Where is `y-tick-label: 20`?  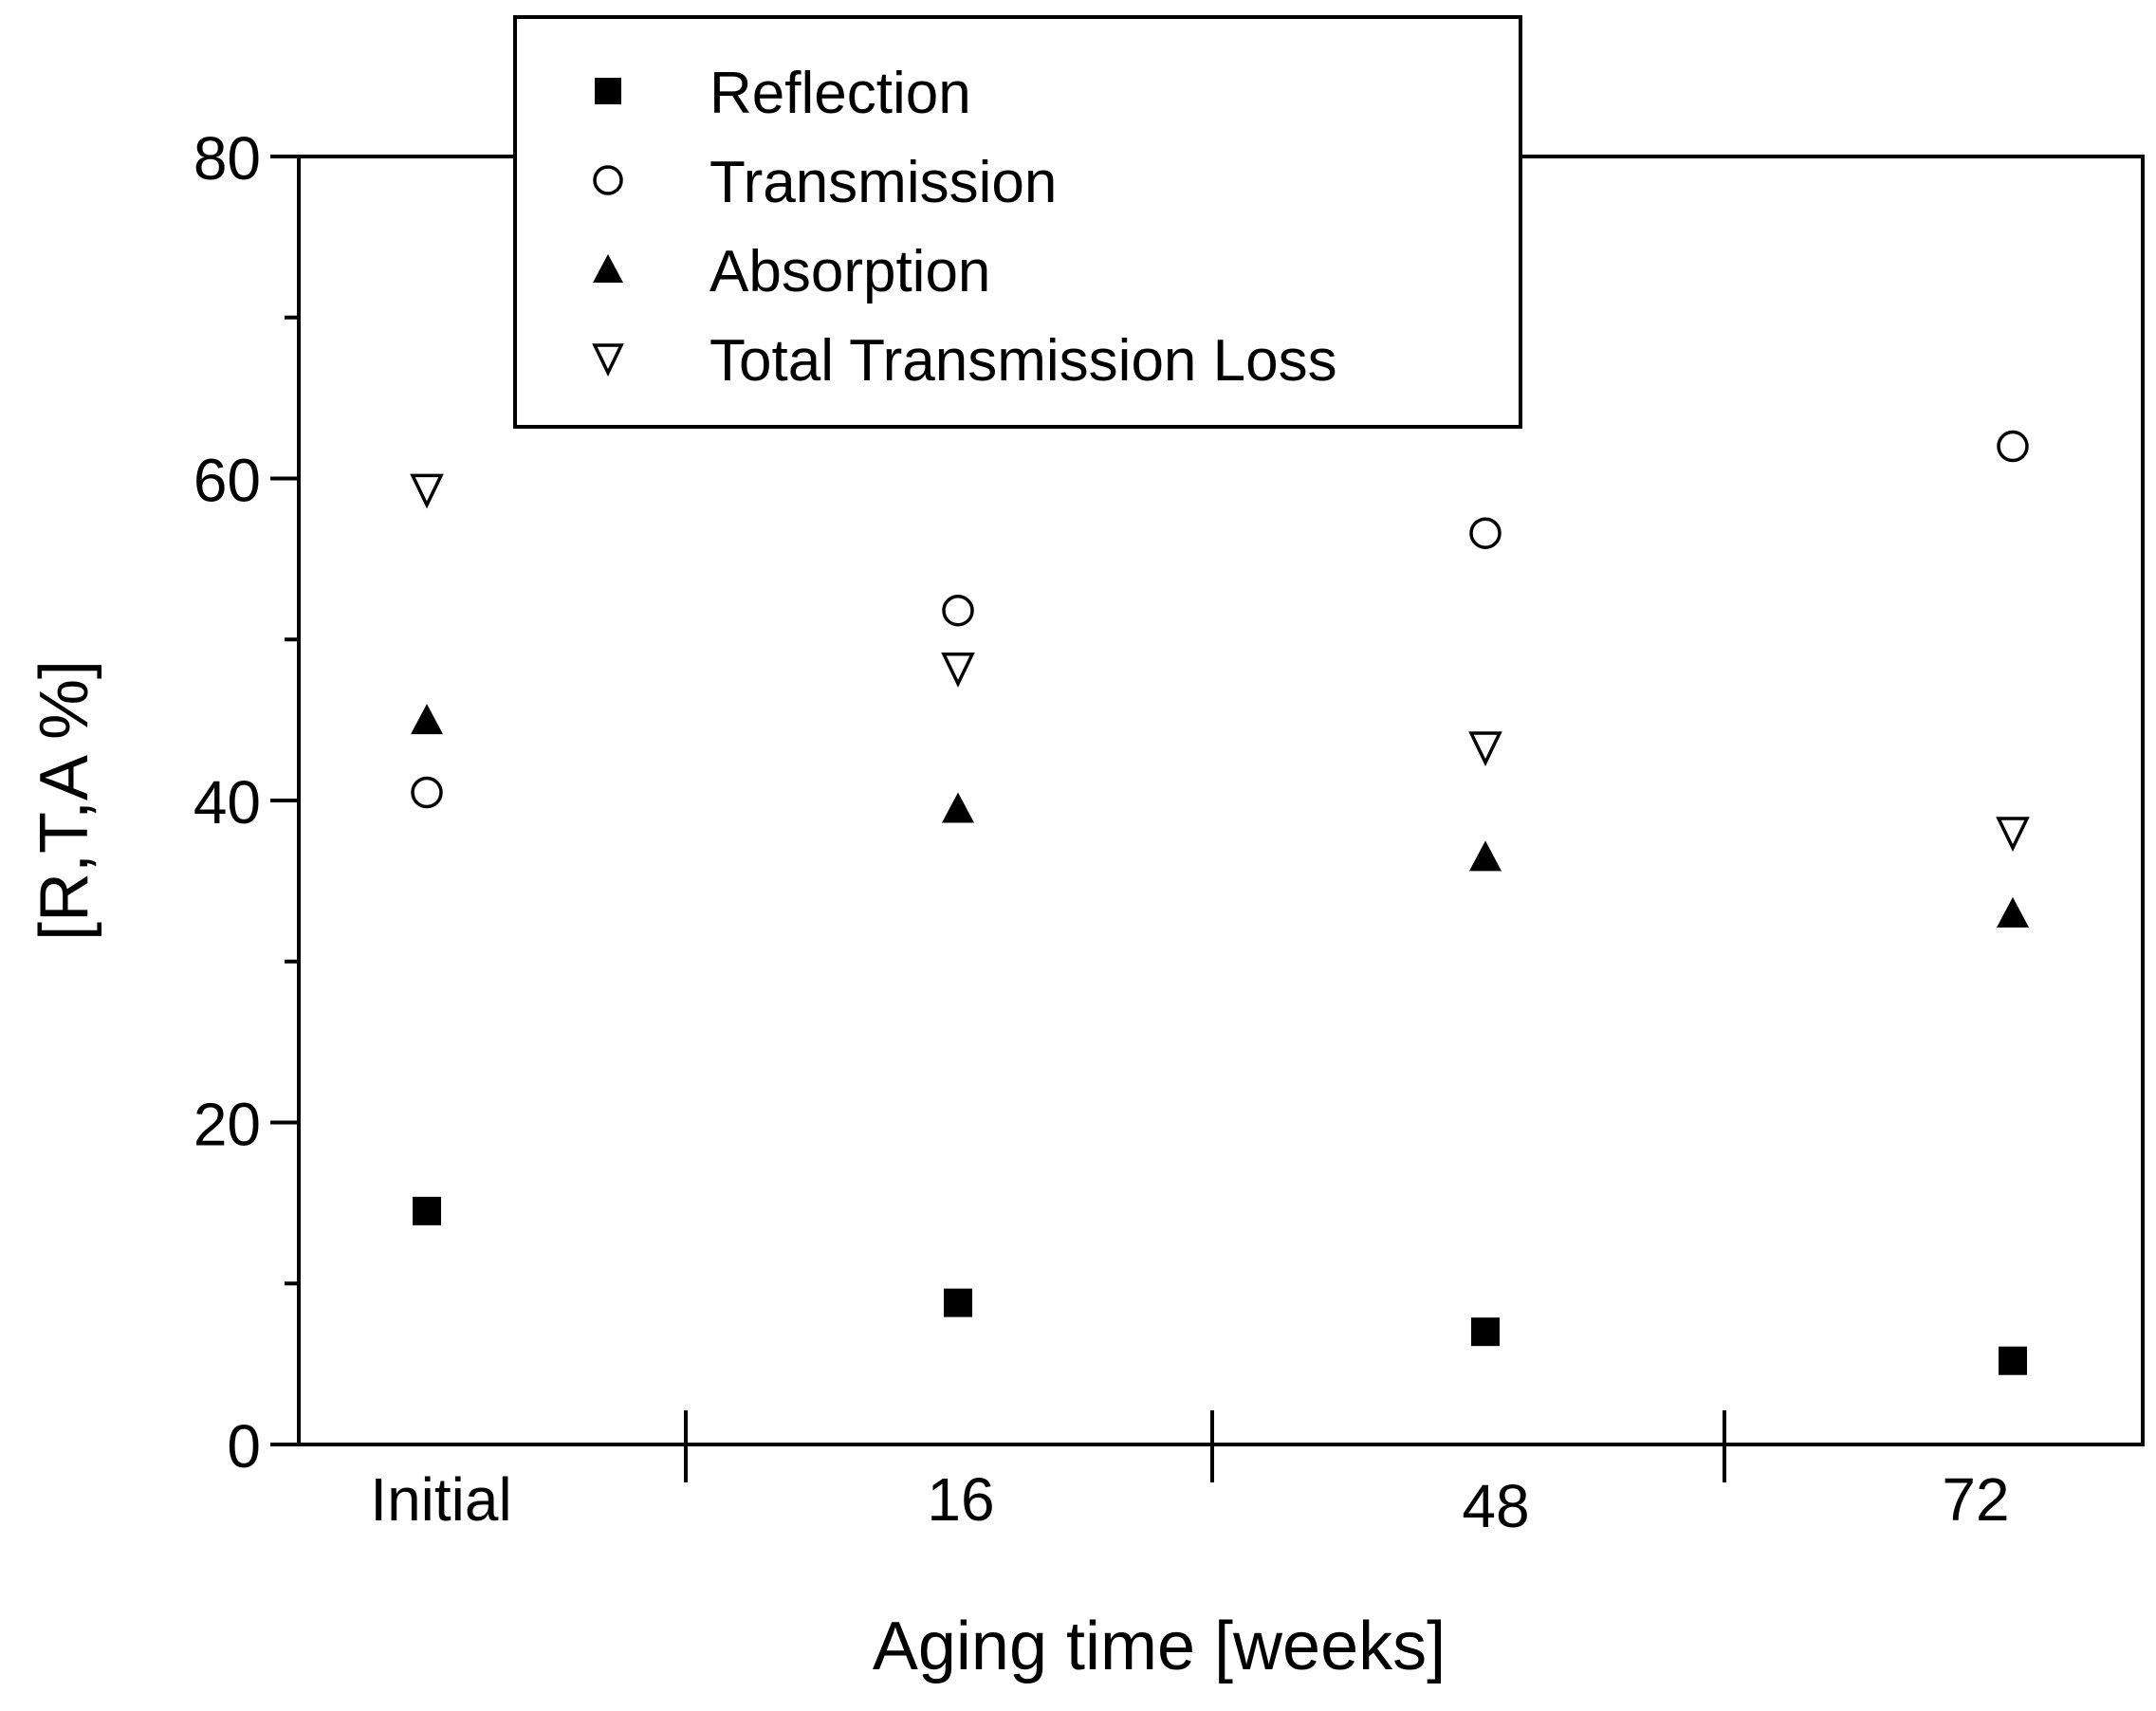
y-tick-label: 20 is located at coordinates (227, 1125).